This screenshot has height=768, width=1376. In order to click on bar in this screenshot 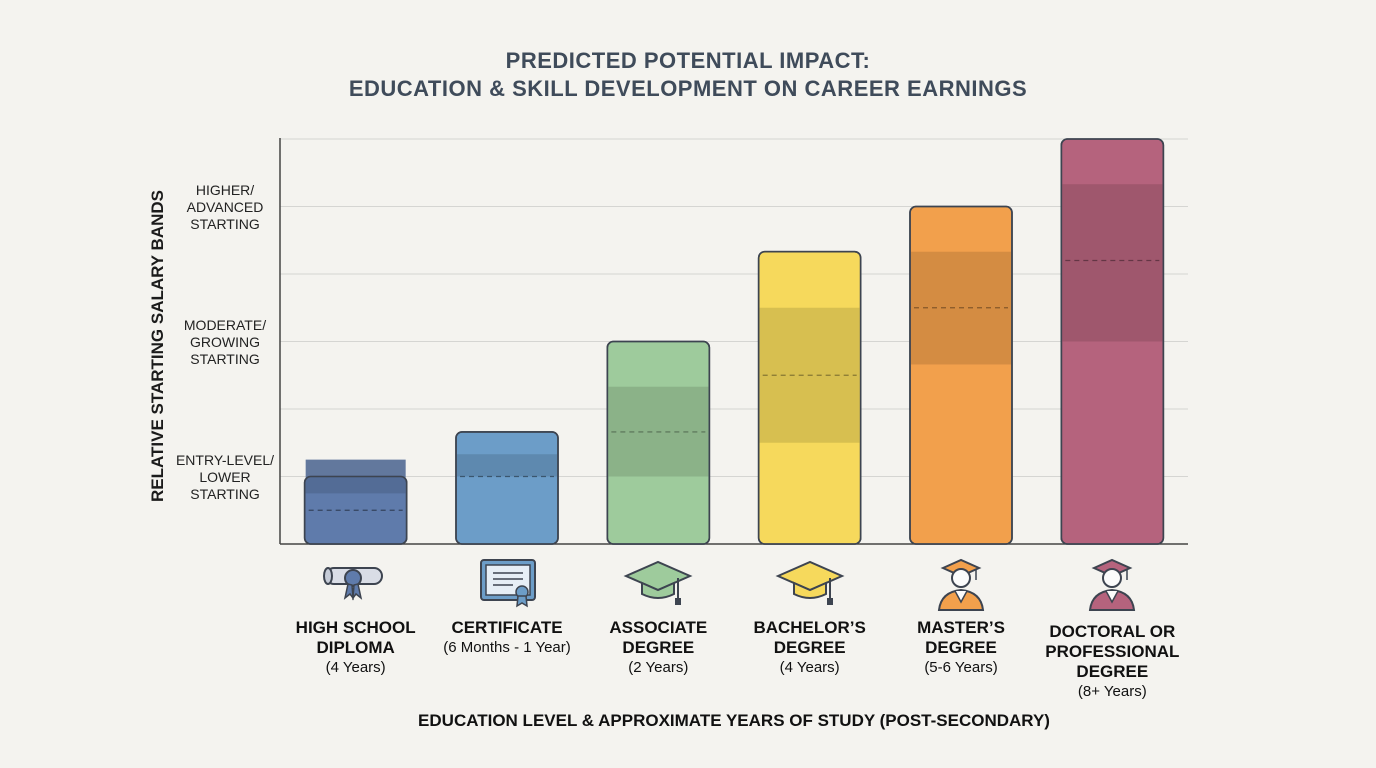, I will do `click(507, 488)`.